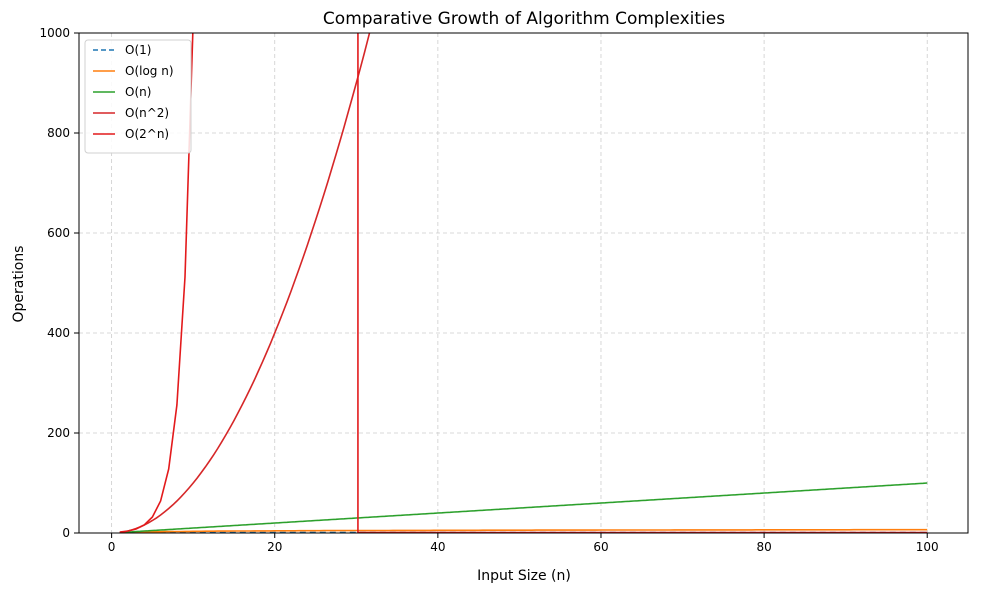 Image resolution: width=989 pixels, height=594 pixels. Describe the element at coordinates (66, 533) in the screenshot. I see `y-tick-label: 0` at that location.